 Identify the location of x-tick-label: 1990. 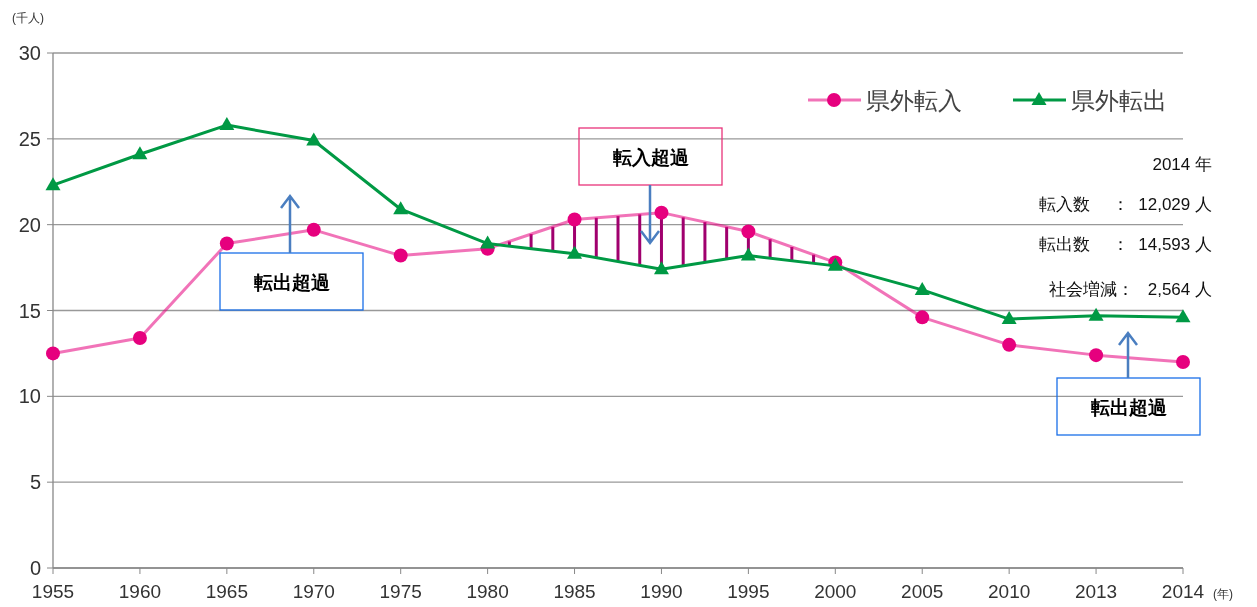
(661, 591).